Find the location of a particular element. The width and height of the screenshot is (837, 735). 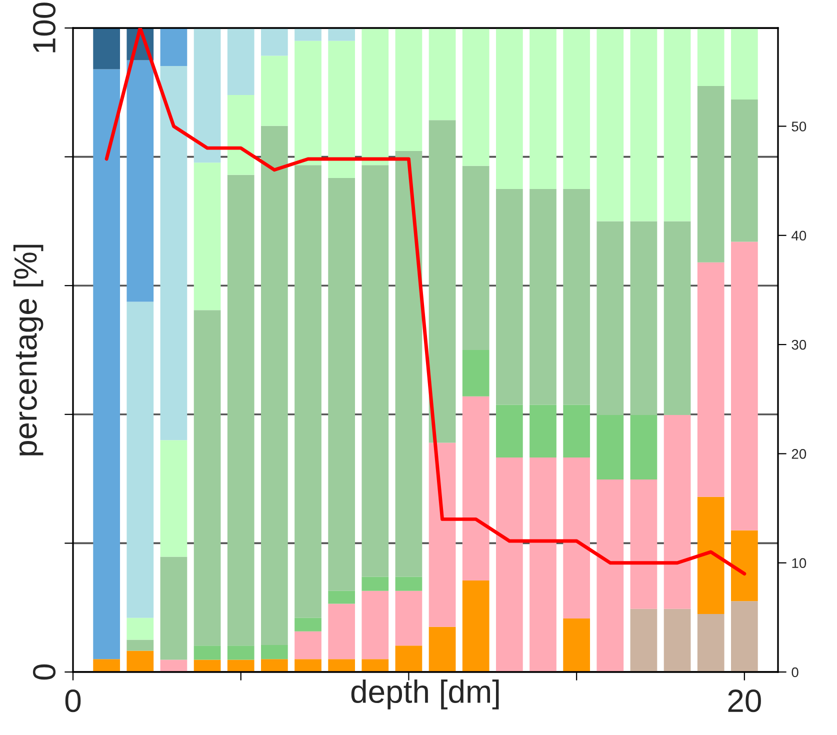

y-axis-title: percentage [%] is located at coordinates (28, 350).